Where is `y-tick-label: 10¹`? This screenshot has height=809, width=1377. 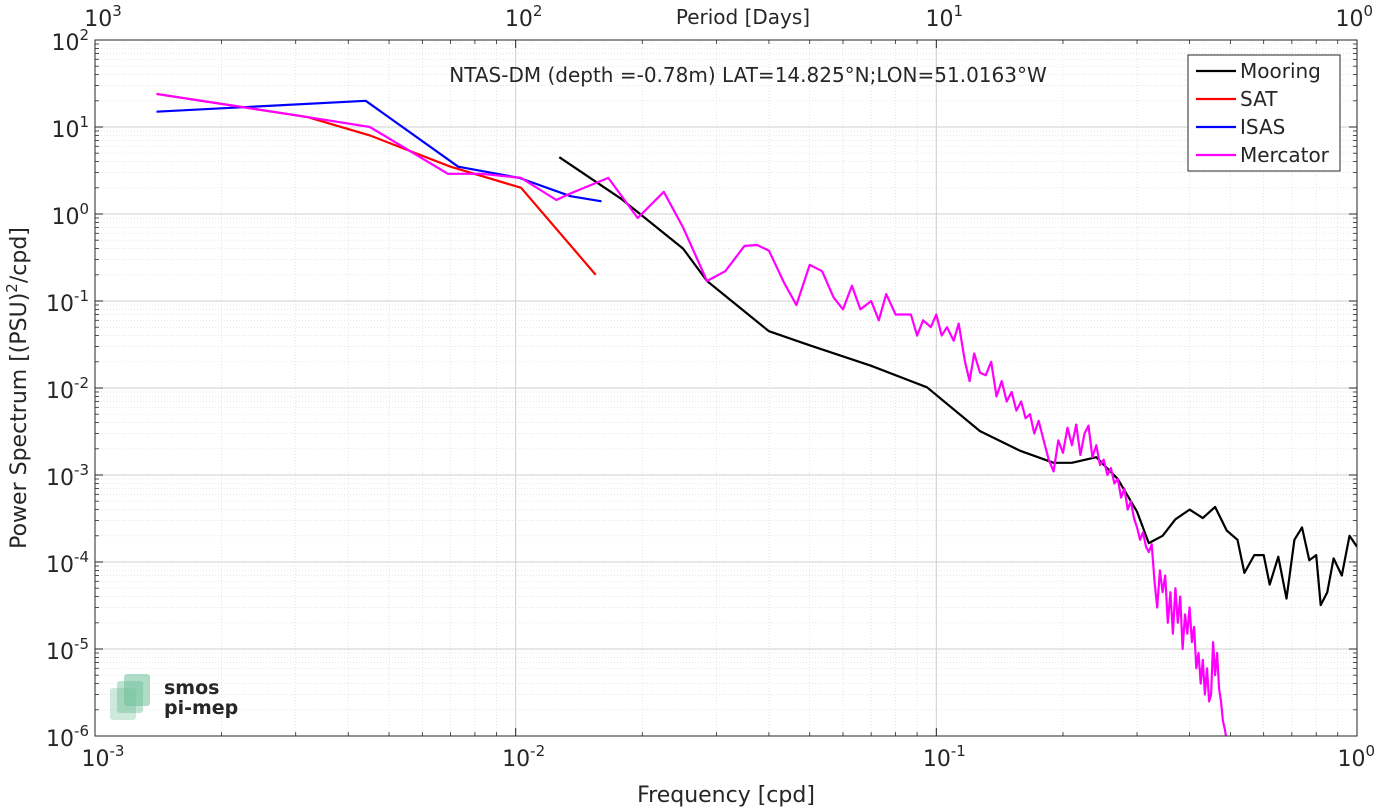 y-tick-label: 10¹ is located at coordinates (70, 128).